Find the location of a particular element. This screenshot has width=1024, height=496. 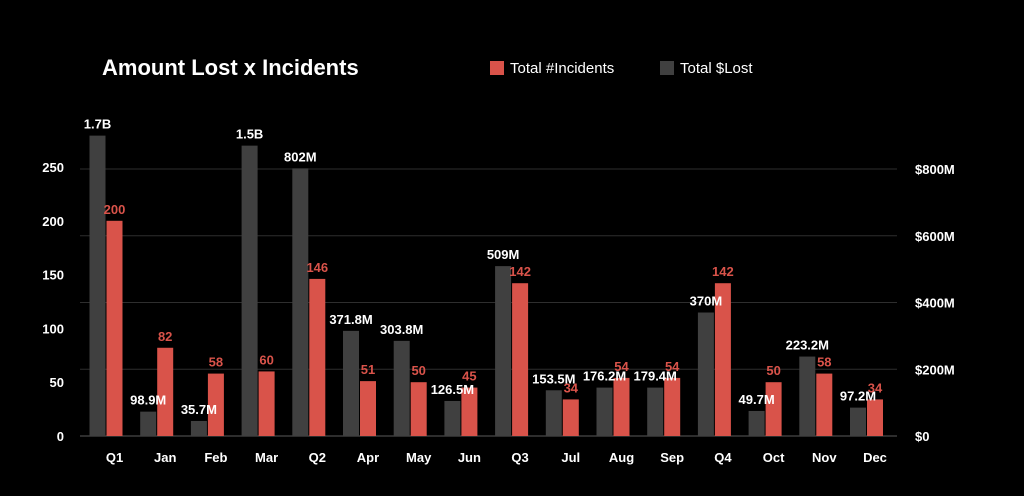

data-label-lost: 126.5M is located at coordinates (452, 389).